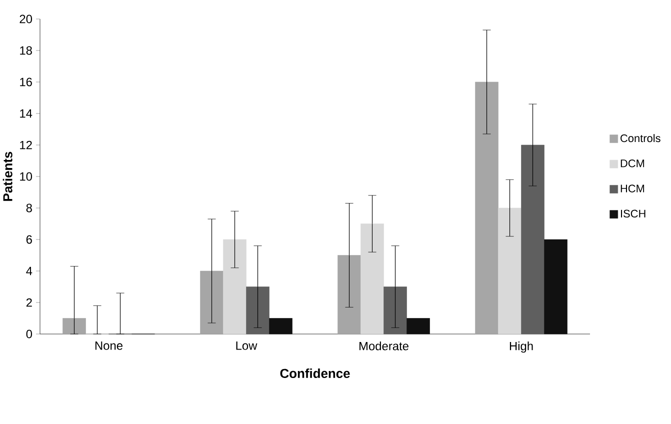  I want to click on x-tick-label: Low, so click(247, 346).